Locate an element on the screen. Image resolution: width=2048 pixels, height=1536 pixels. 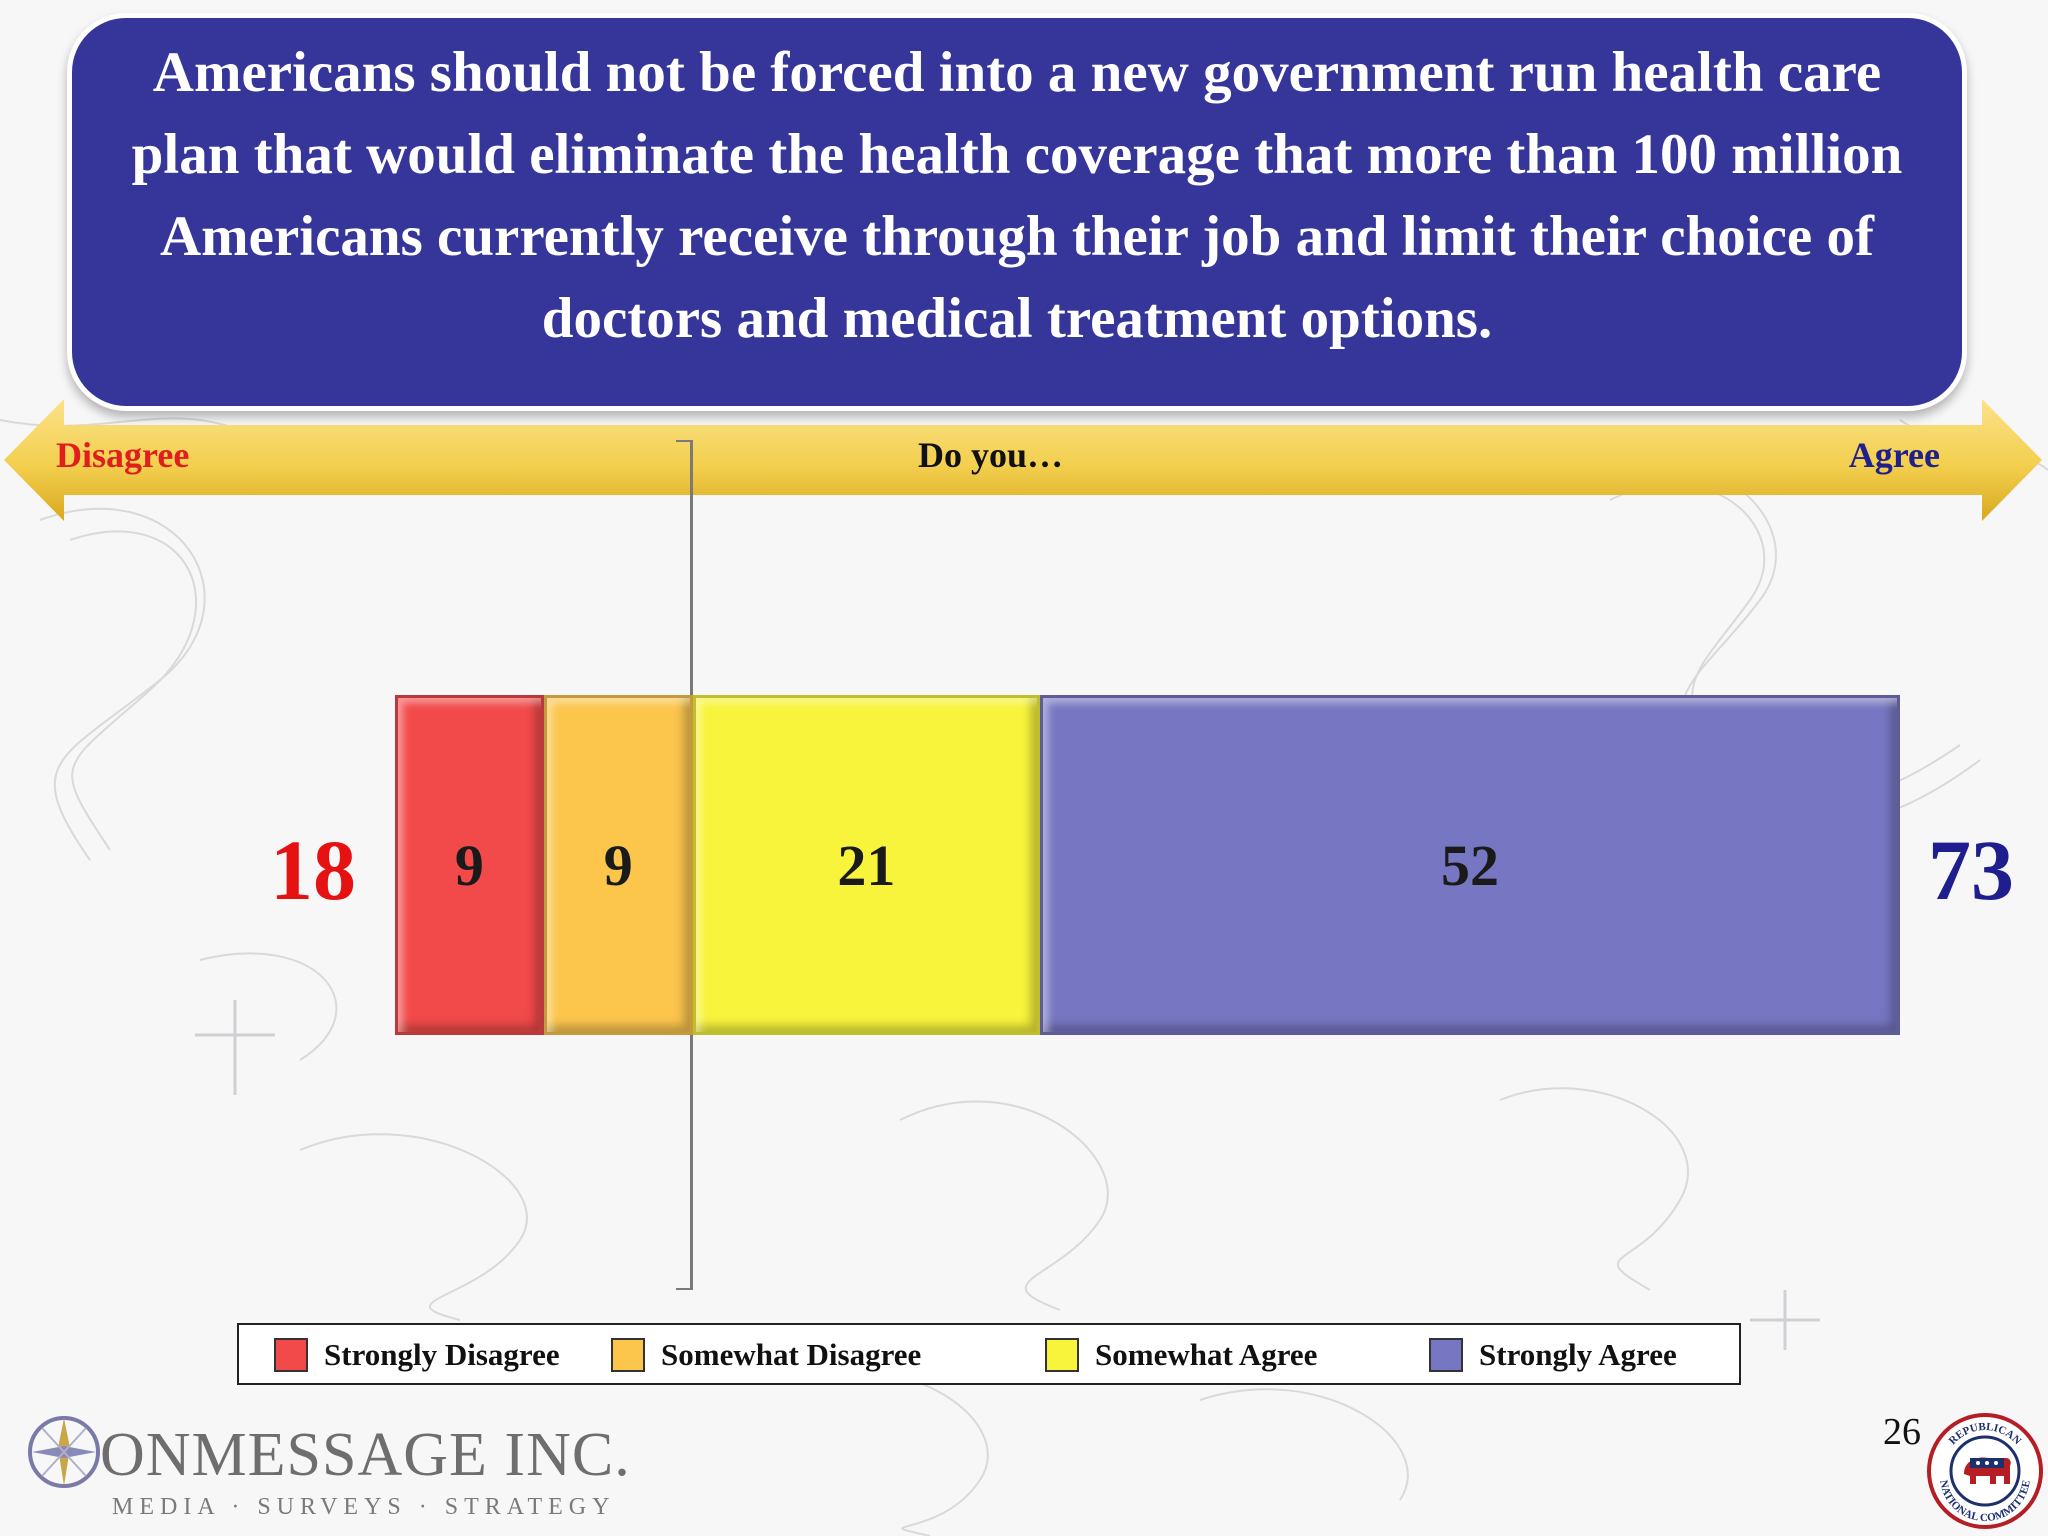
legend-item: Strongly Disagree is located at coordinates (417, 1355).